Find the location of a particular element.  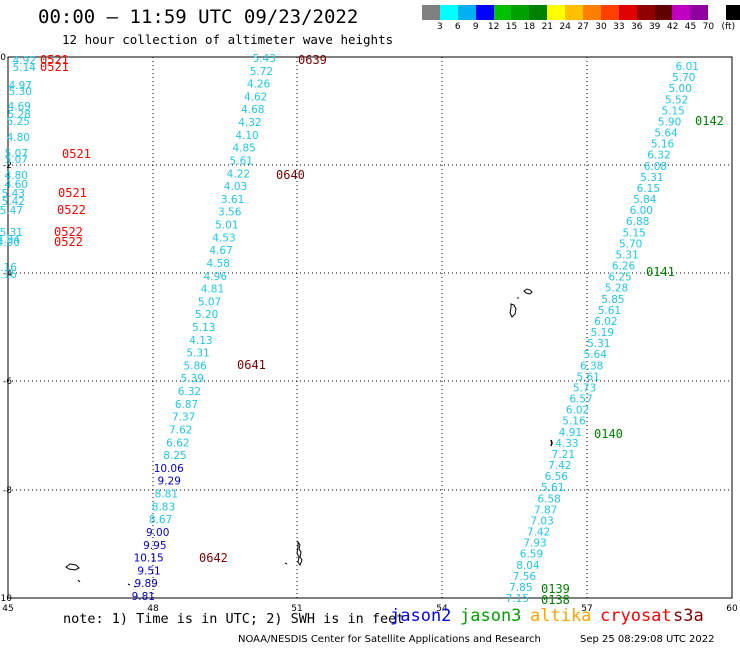

wave-height-label: 5.15 is located at coordinates (672, 111).